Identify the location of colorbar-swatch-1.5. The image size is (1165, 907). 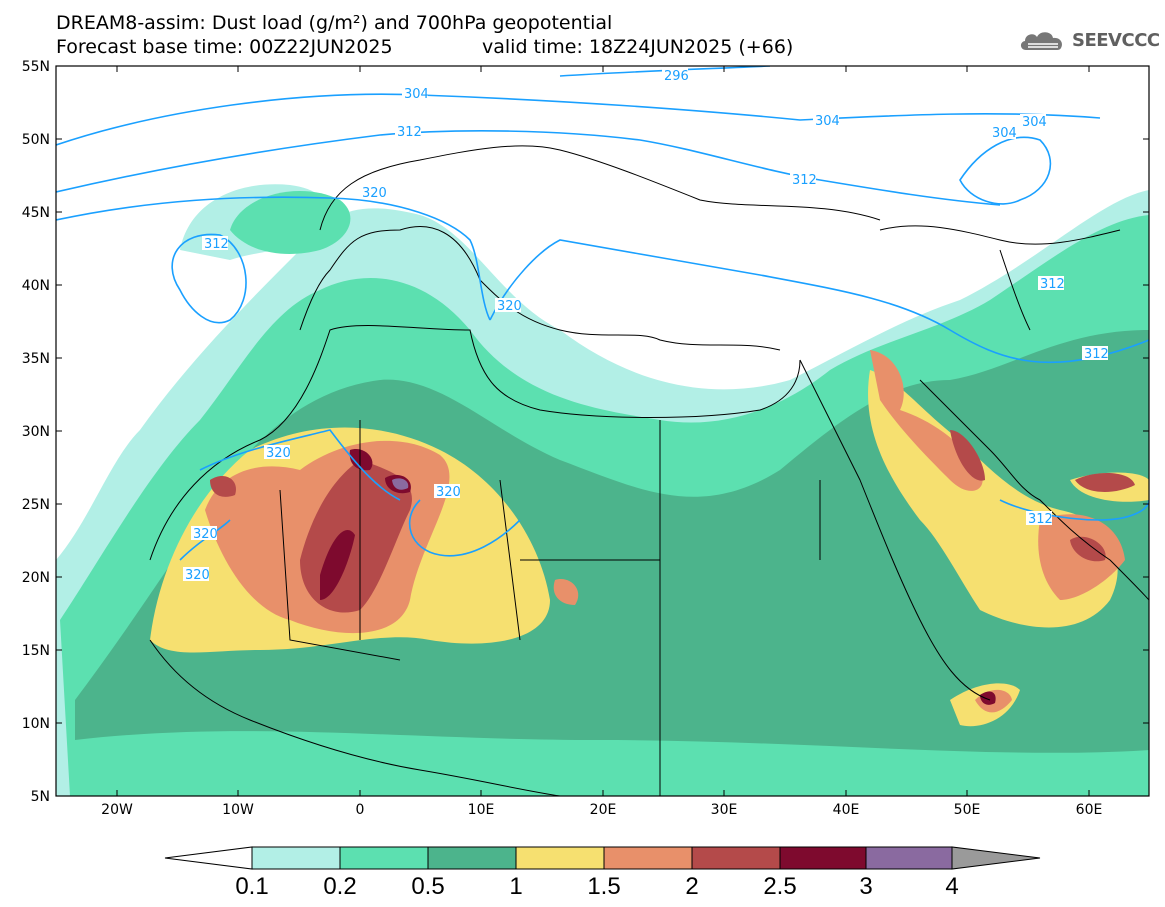
(648, 858).